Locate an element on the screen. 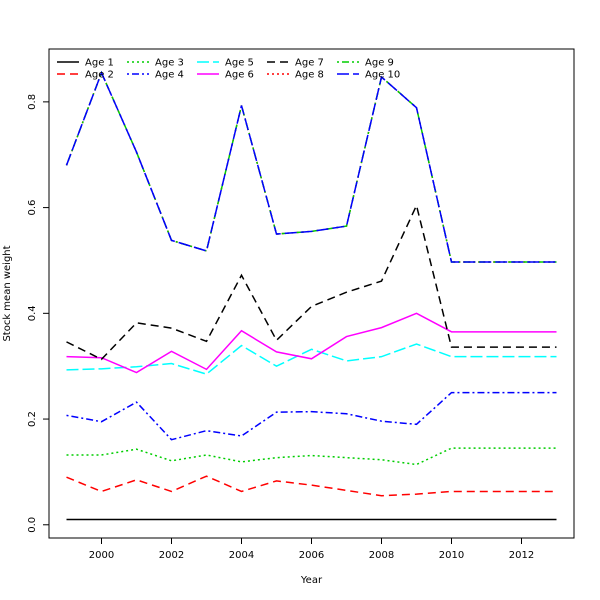  legend-label: Age 6 is located at coordinates (239, 75).